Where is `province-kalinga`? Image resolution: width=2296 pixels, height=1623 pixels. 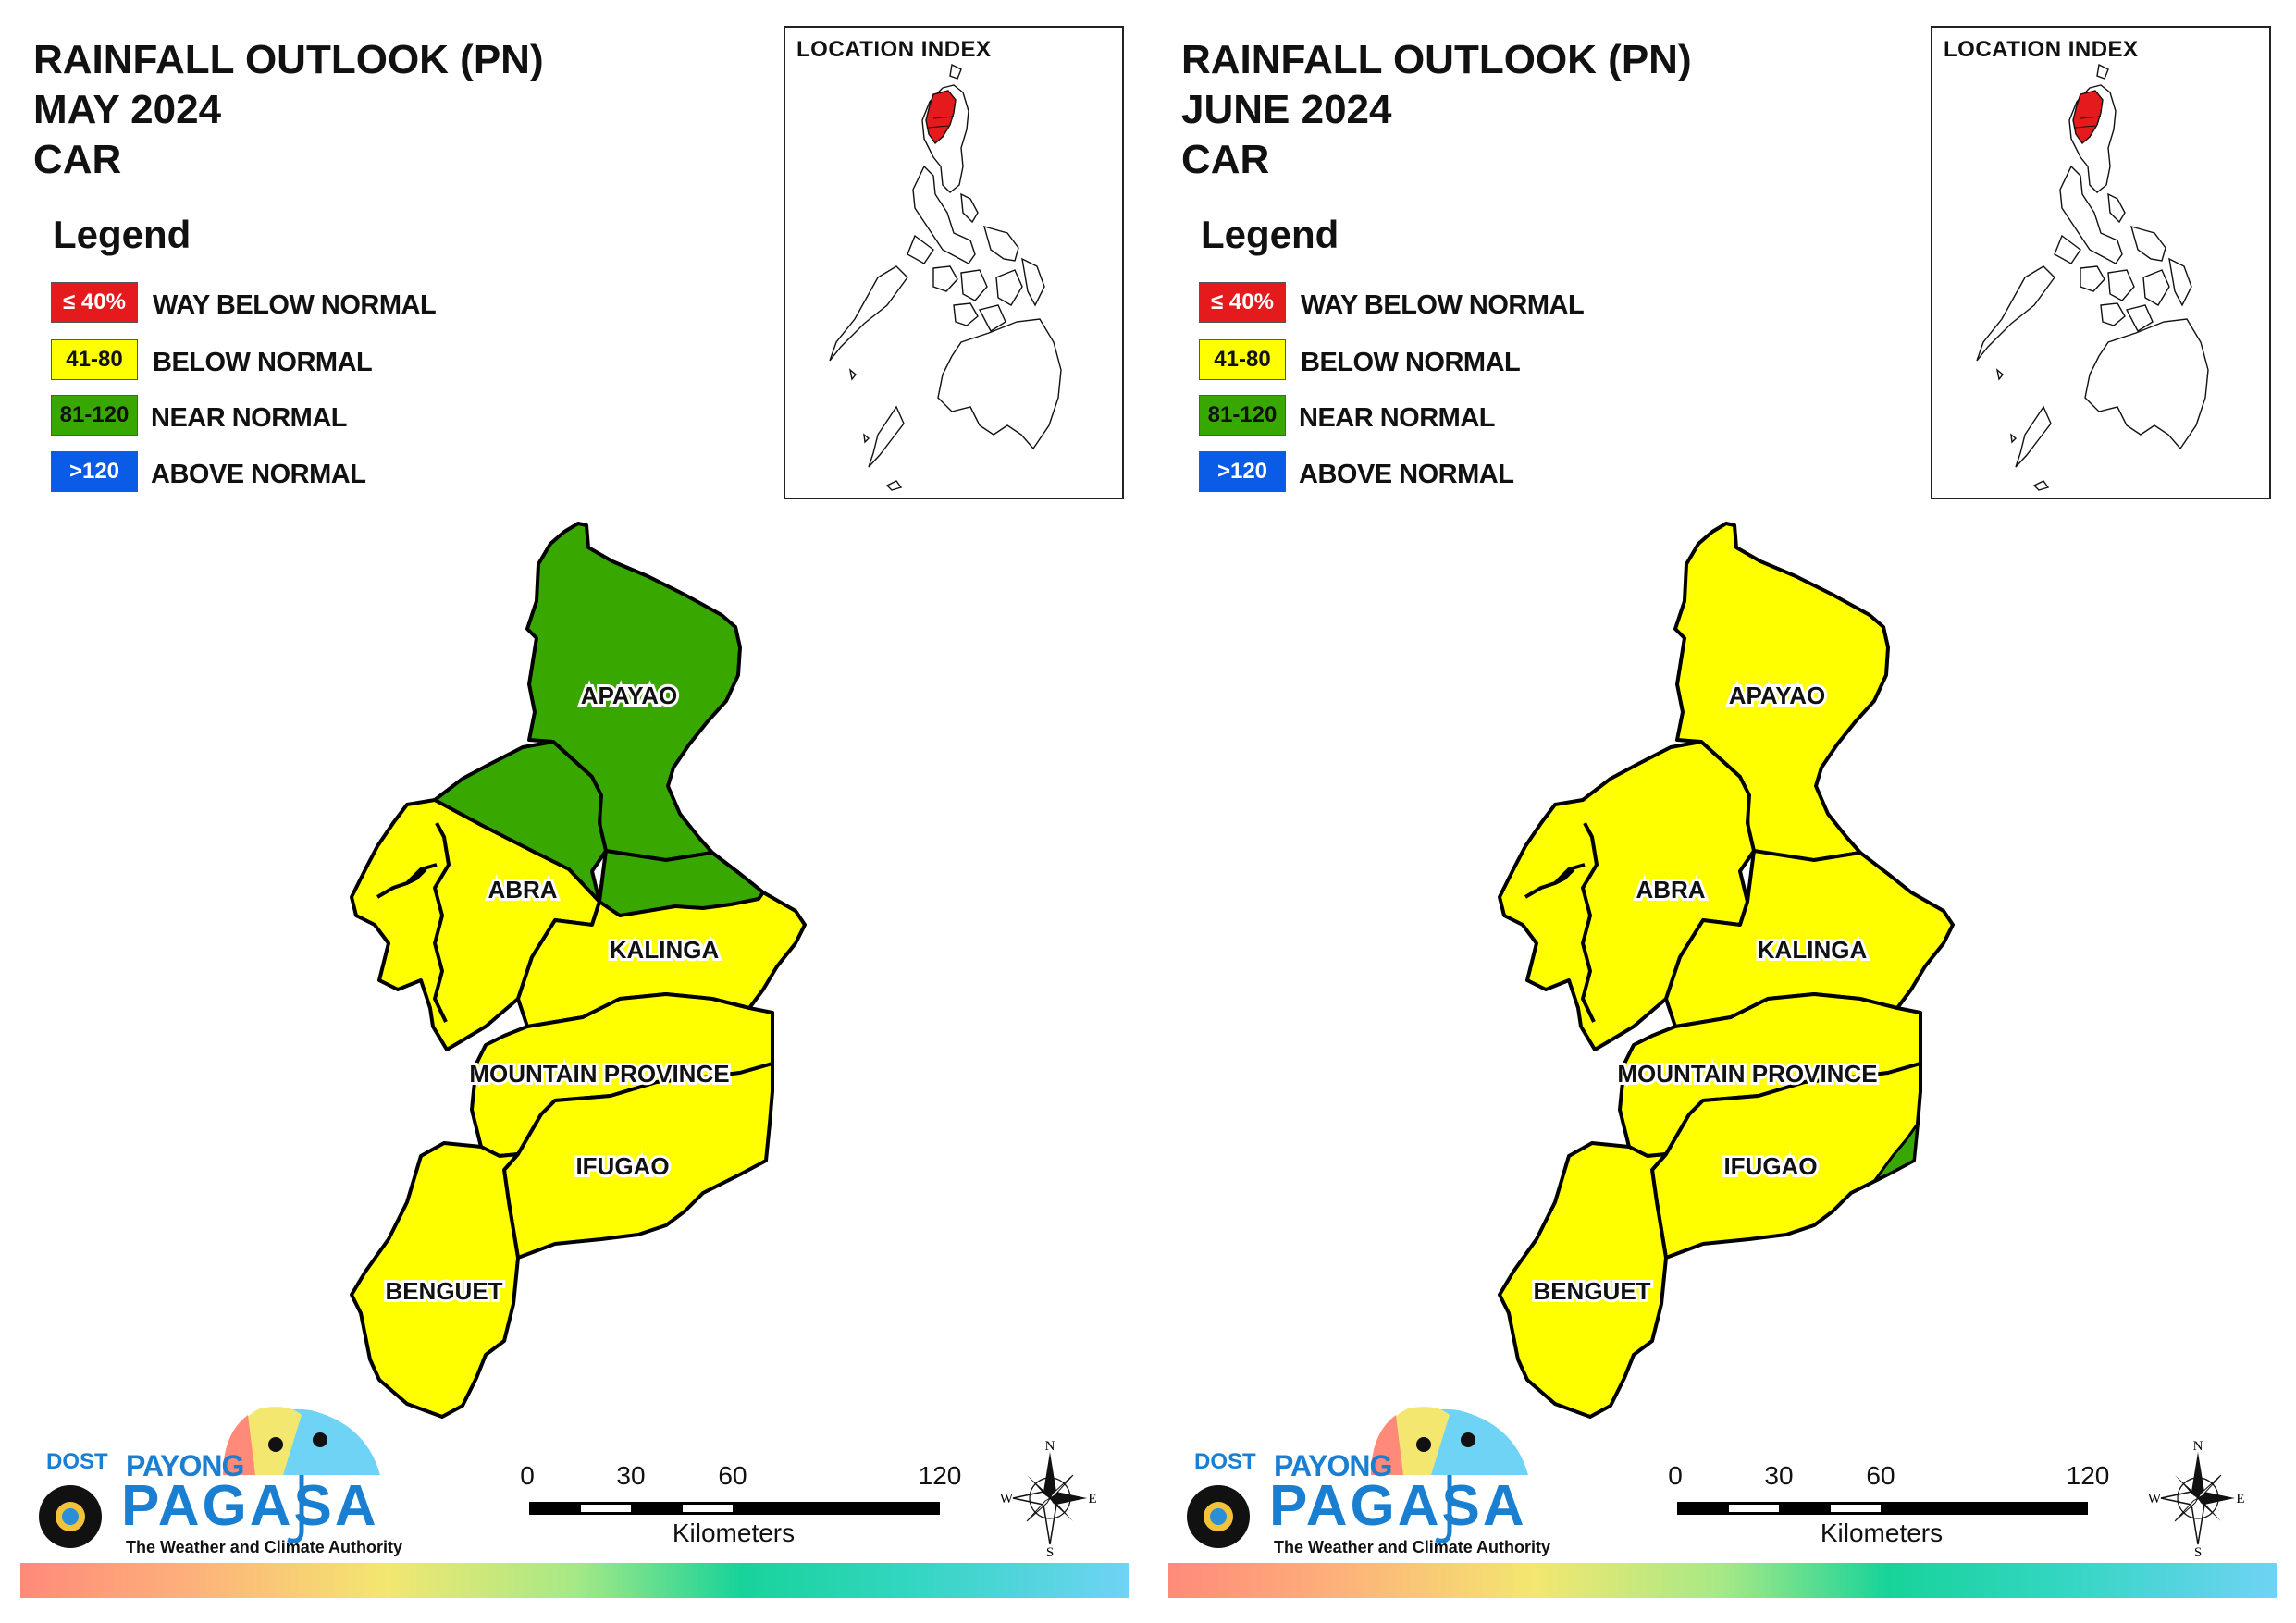 province-kalinga is located at coordinates (1809, 938).